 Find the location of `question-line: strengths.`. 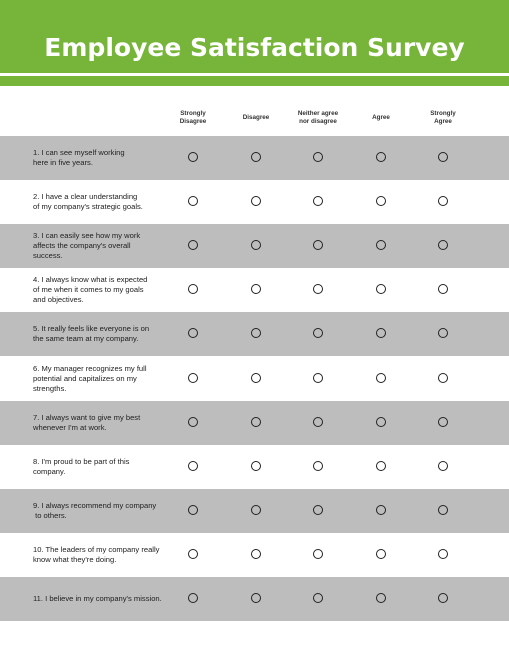

question-line: strengths. is located at coordinates (50, 388).